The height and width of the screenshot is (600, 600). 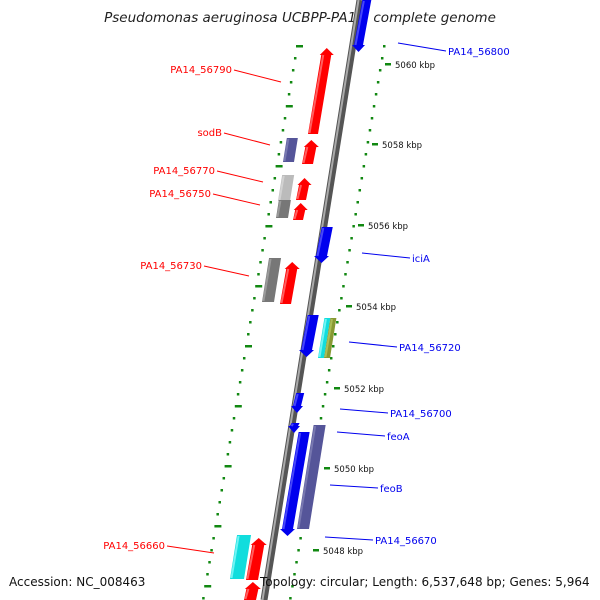 What do you see at coordinates (479, 52) in the screenshot?
I see `gene-label: PA14_56800` at bounding box center [479, 52].